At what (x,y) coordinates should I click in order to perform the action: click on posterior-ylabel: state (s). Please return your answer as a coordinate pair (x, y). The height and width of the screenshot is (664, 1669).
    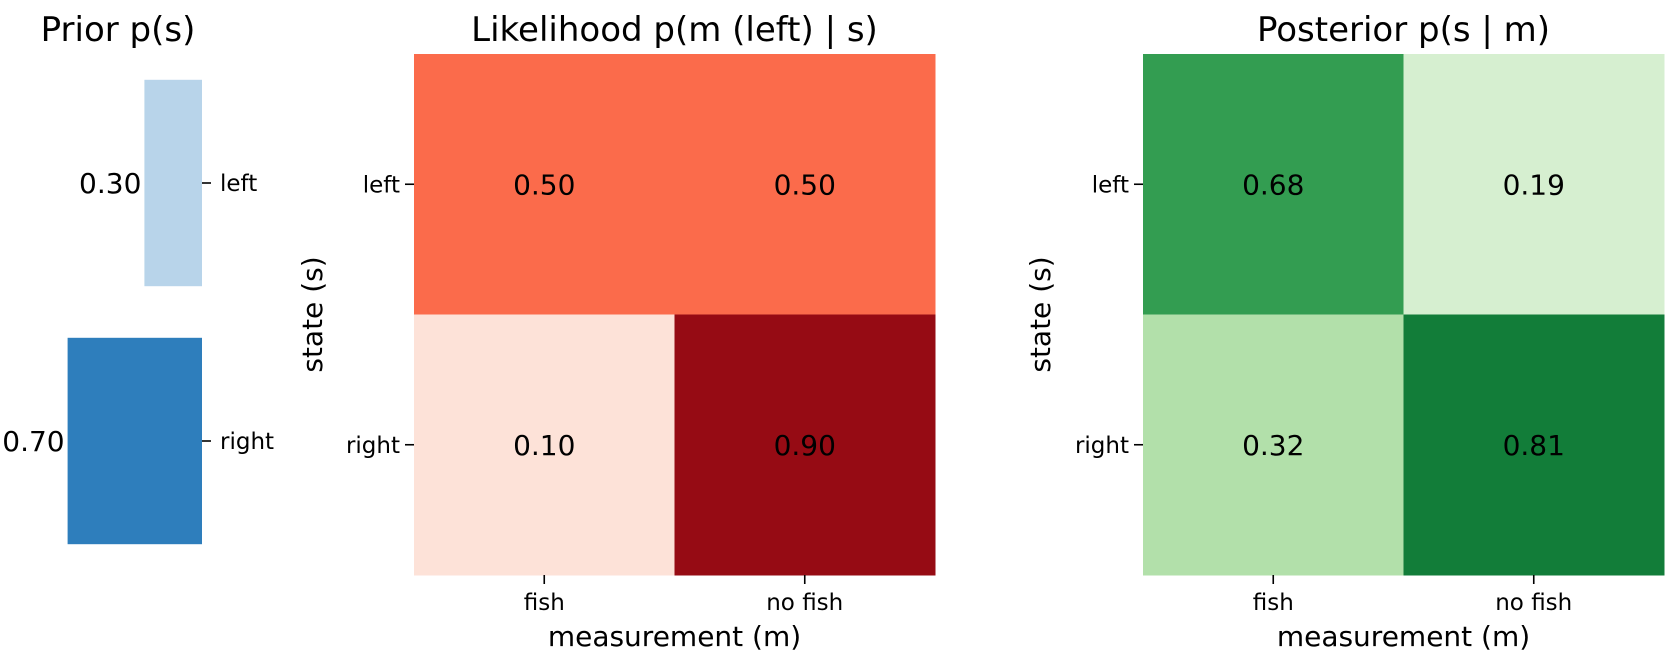
    Looking at the image, I should click on (1040, 314).